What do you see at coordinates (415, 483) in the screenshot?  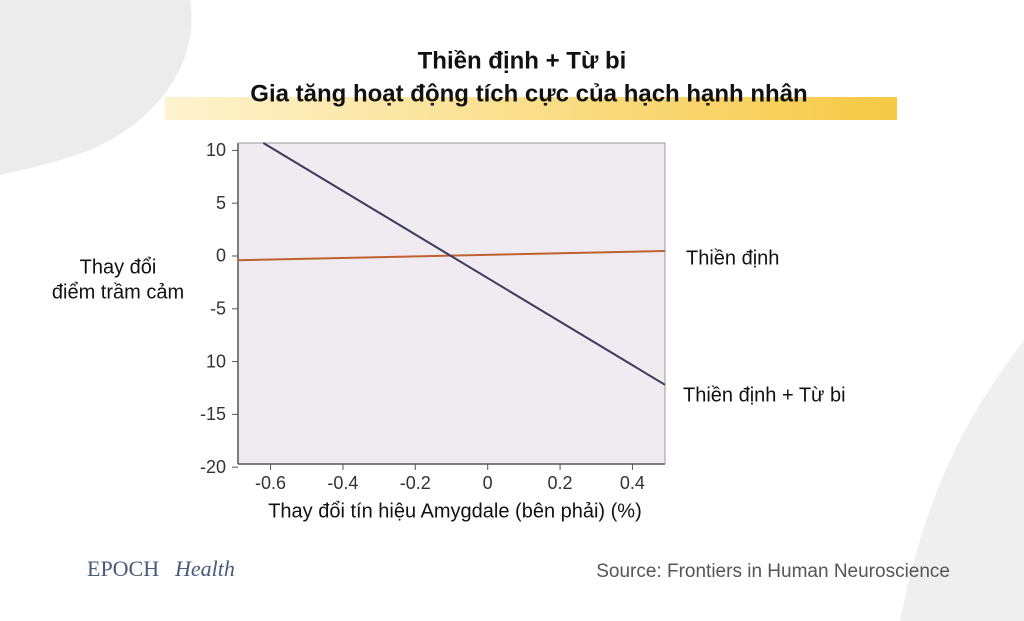 I see `x-tick-label: -0.2` at bounding box center [415, 483].